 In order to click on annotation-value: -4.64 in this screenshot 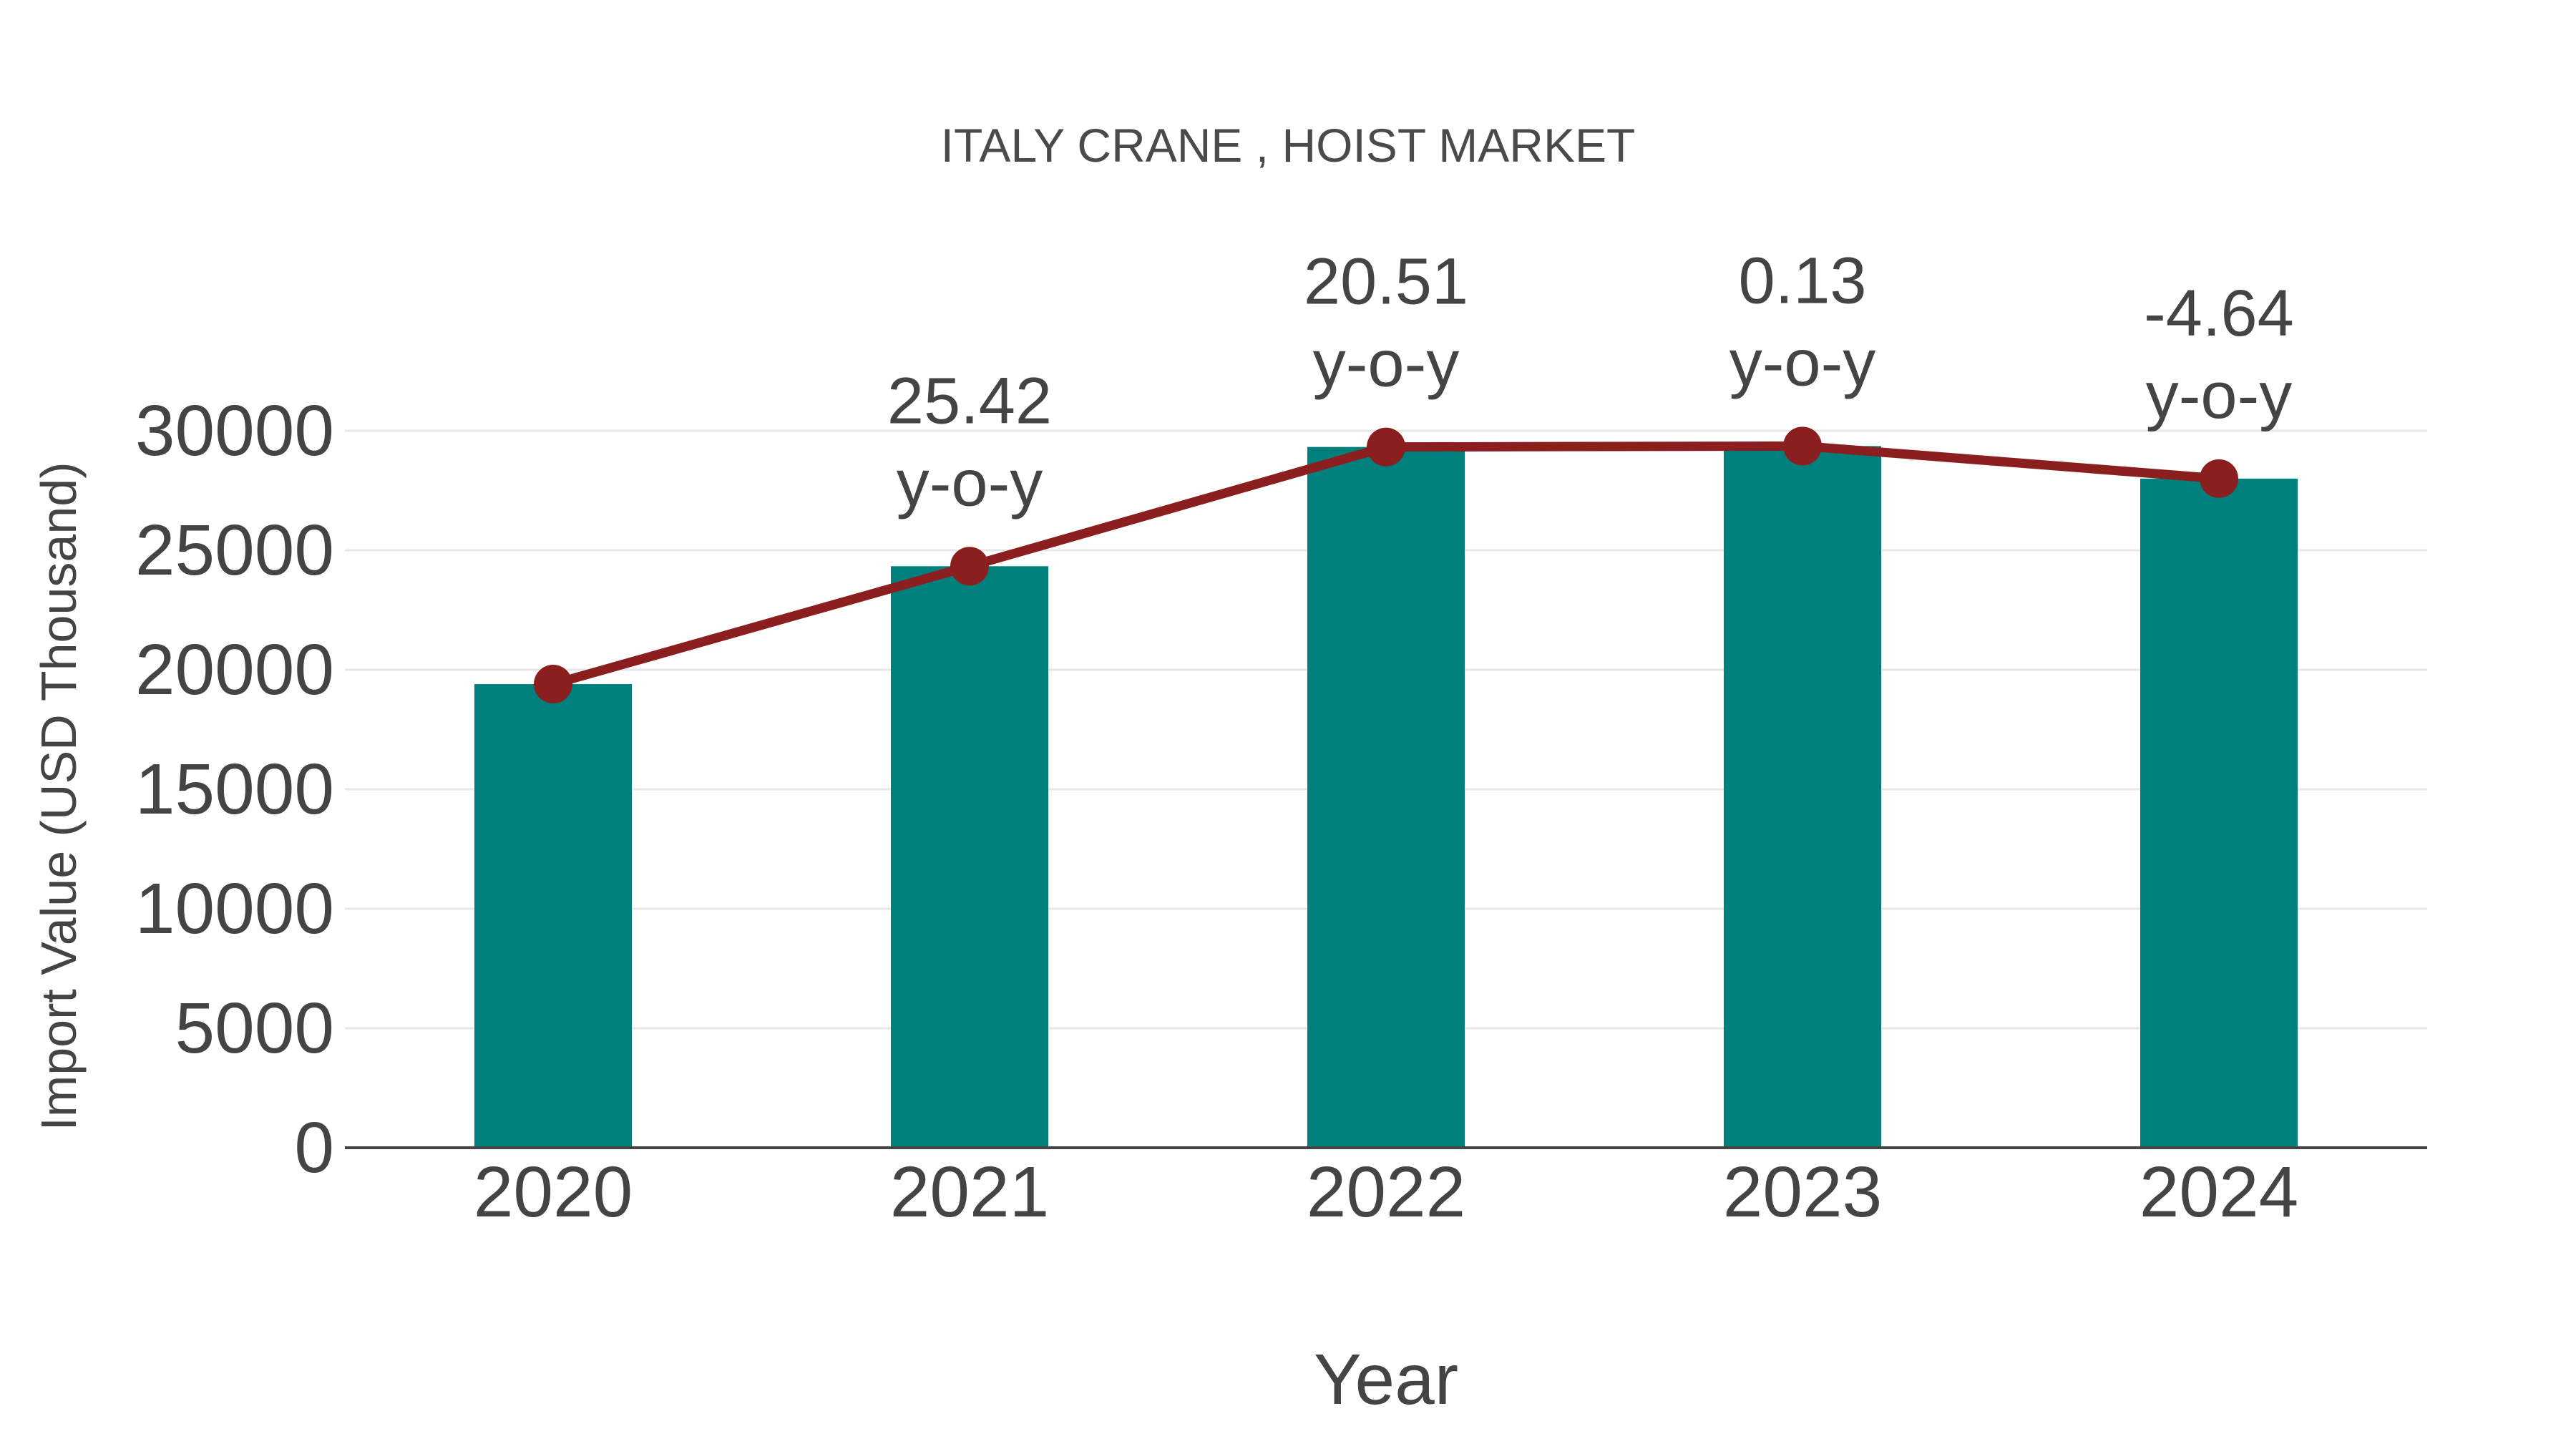, I will do `click(2219, 313)`.